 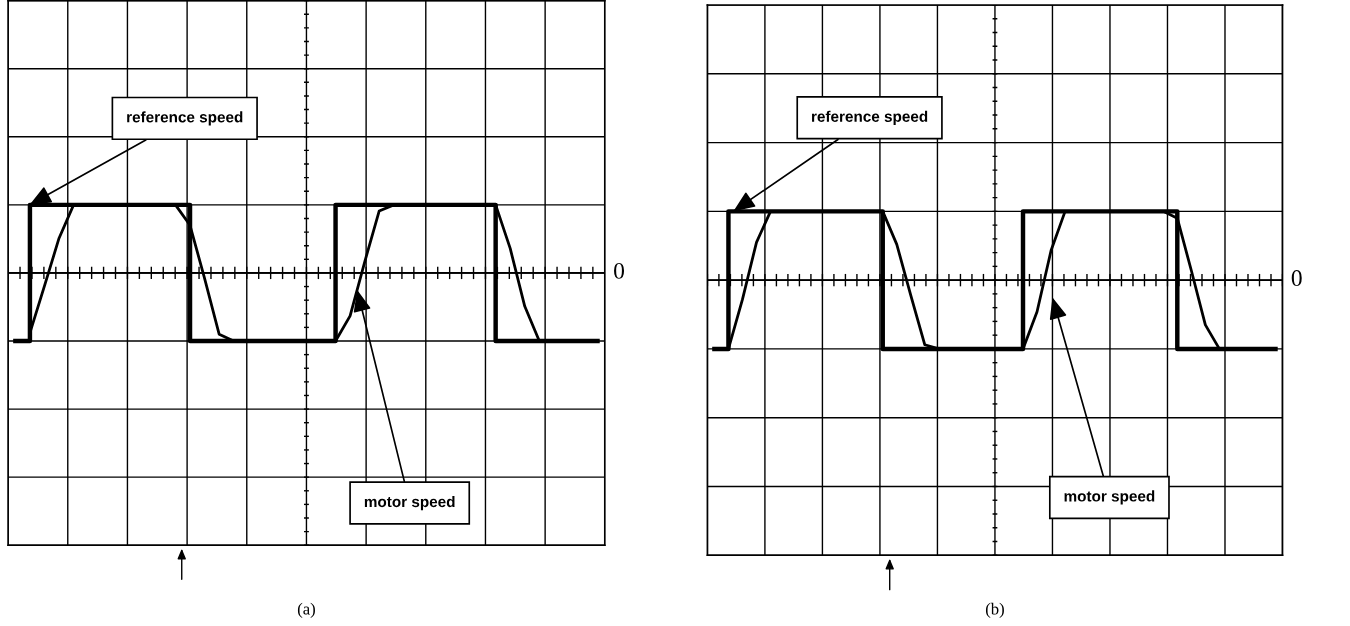 I want to click on x-axis-title: (a), so click(x=306, y=610).